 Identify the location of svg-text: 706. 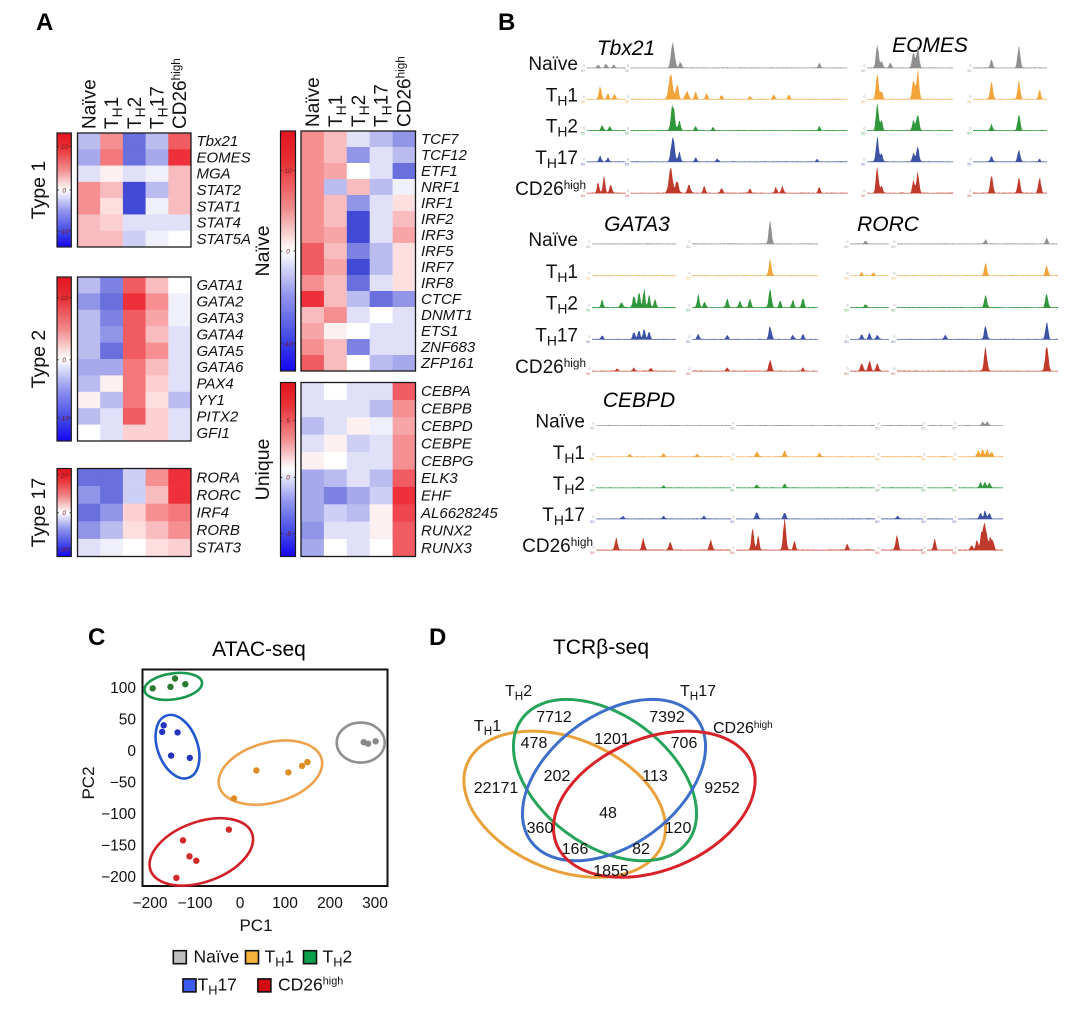
(684, 743).